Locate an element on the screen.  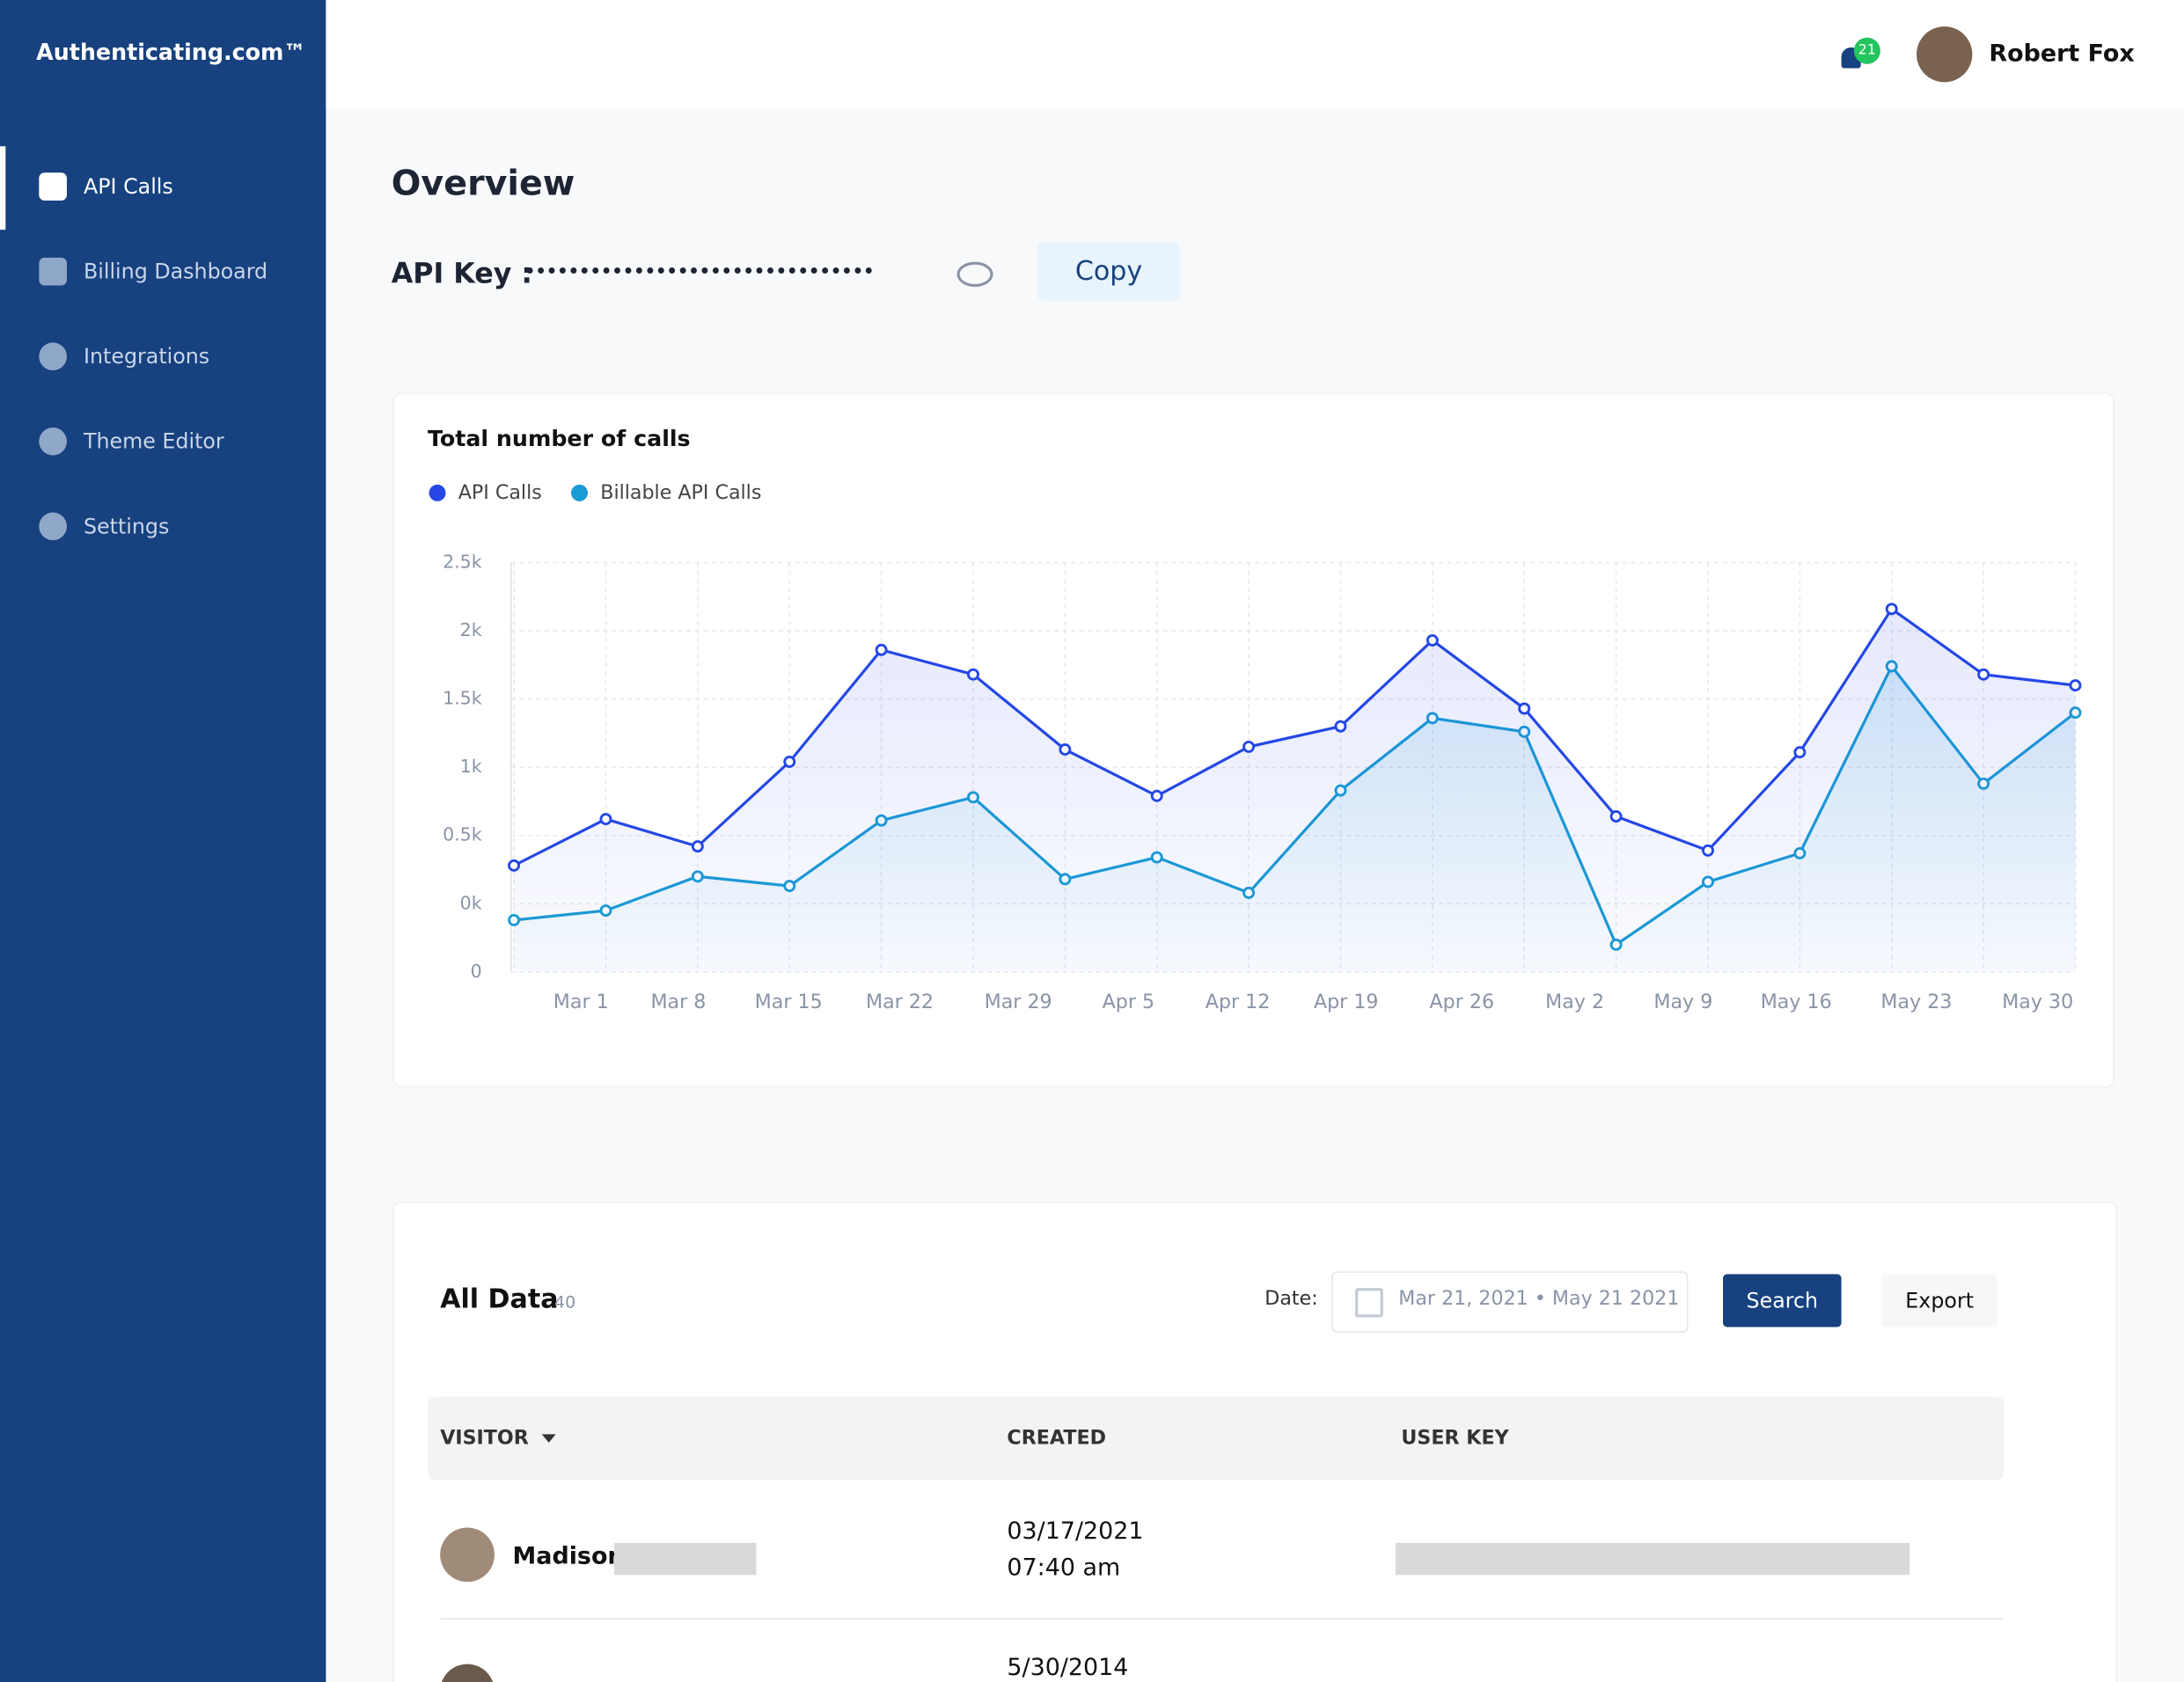
y-tick-label: 0.5k is located at coordinates (462, 834).